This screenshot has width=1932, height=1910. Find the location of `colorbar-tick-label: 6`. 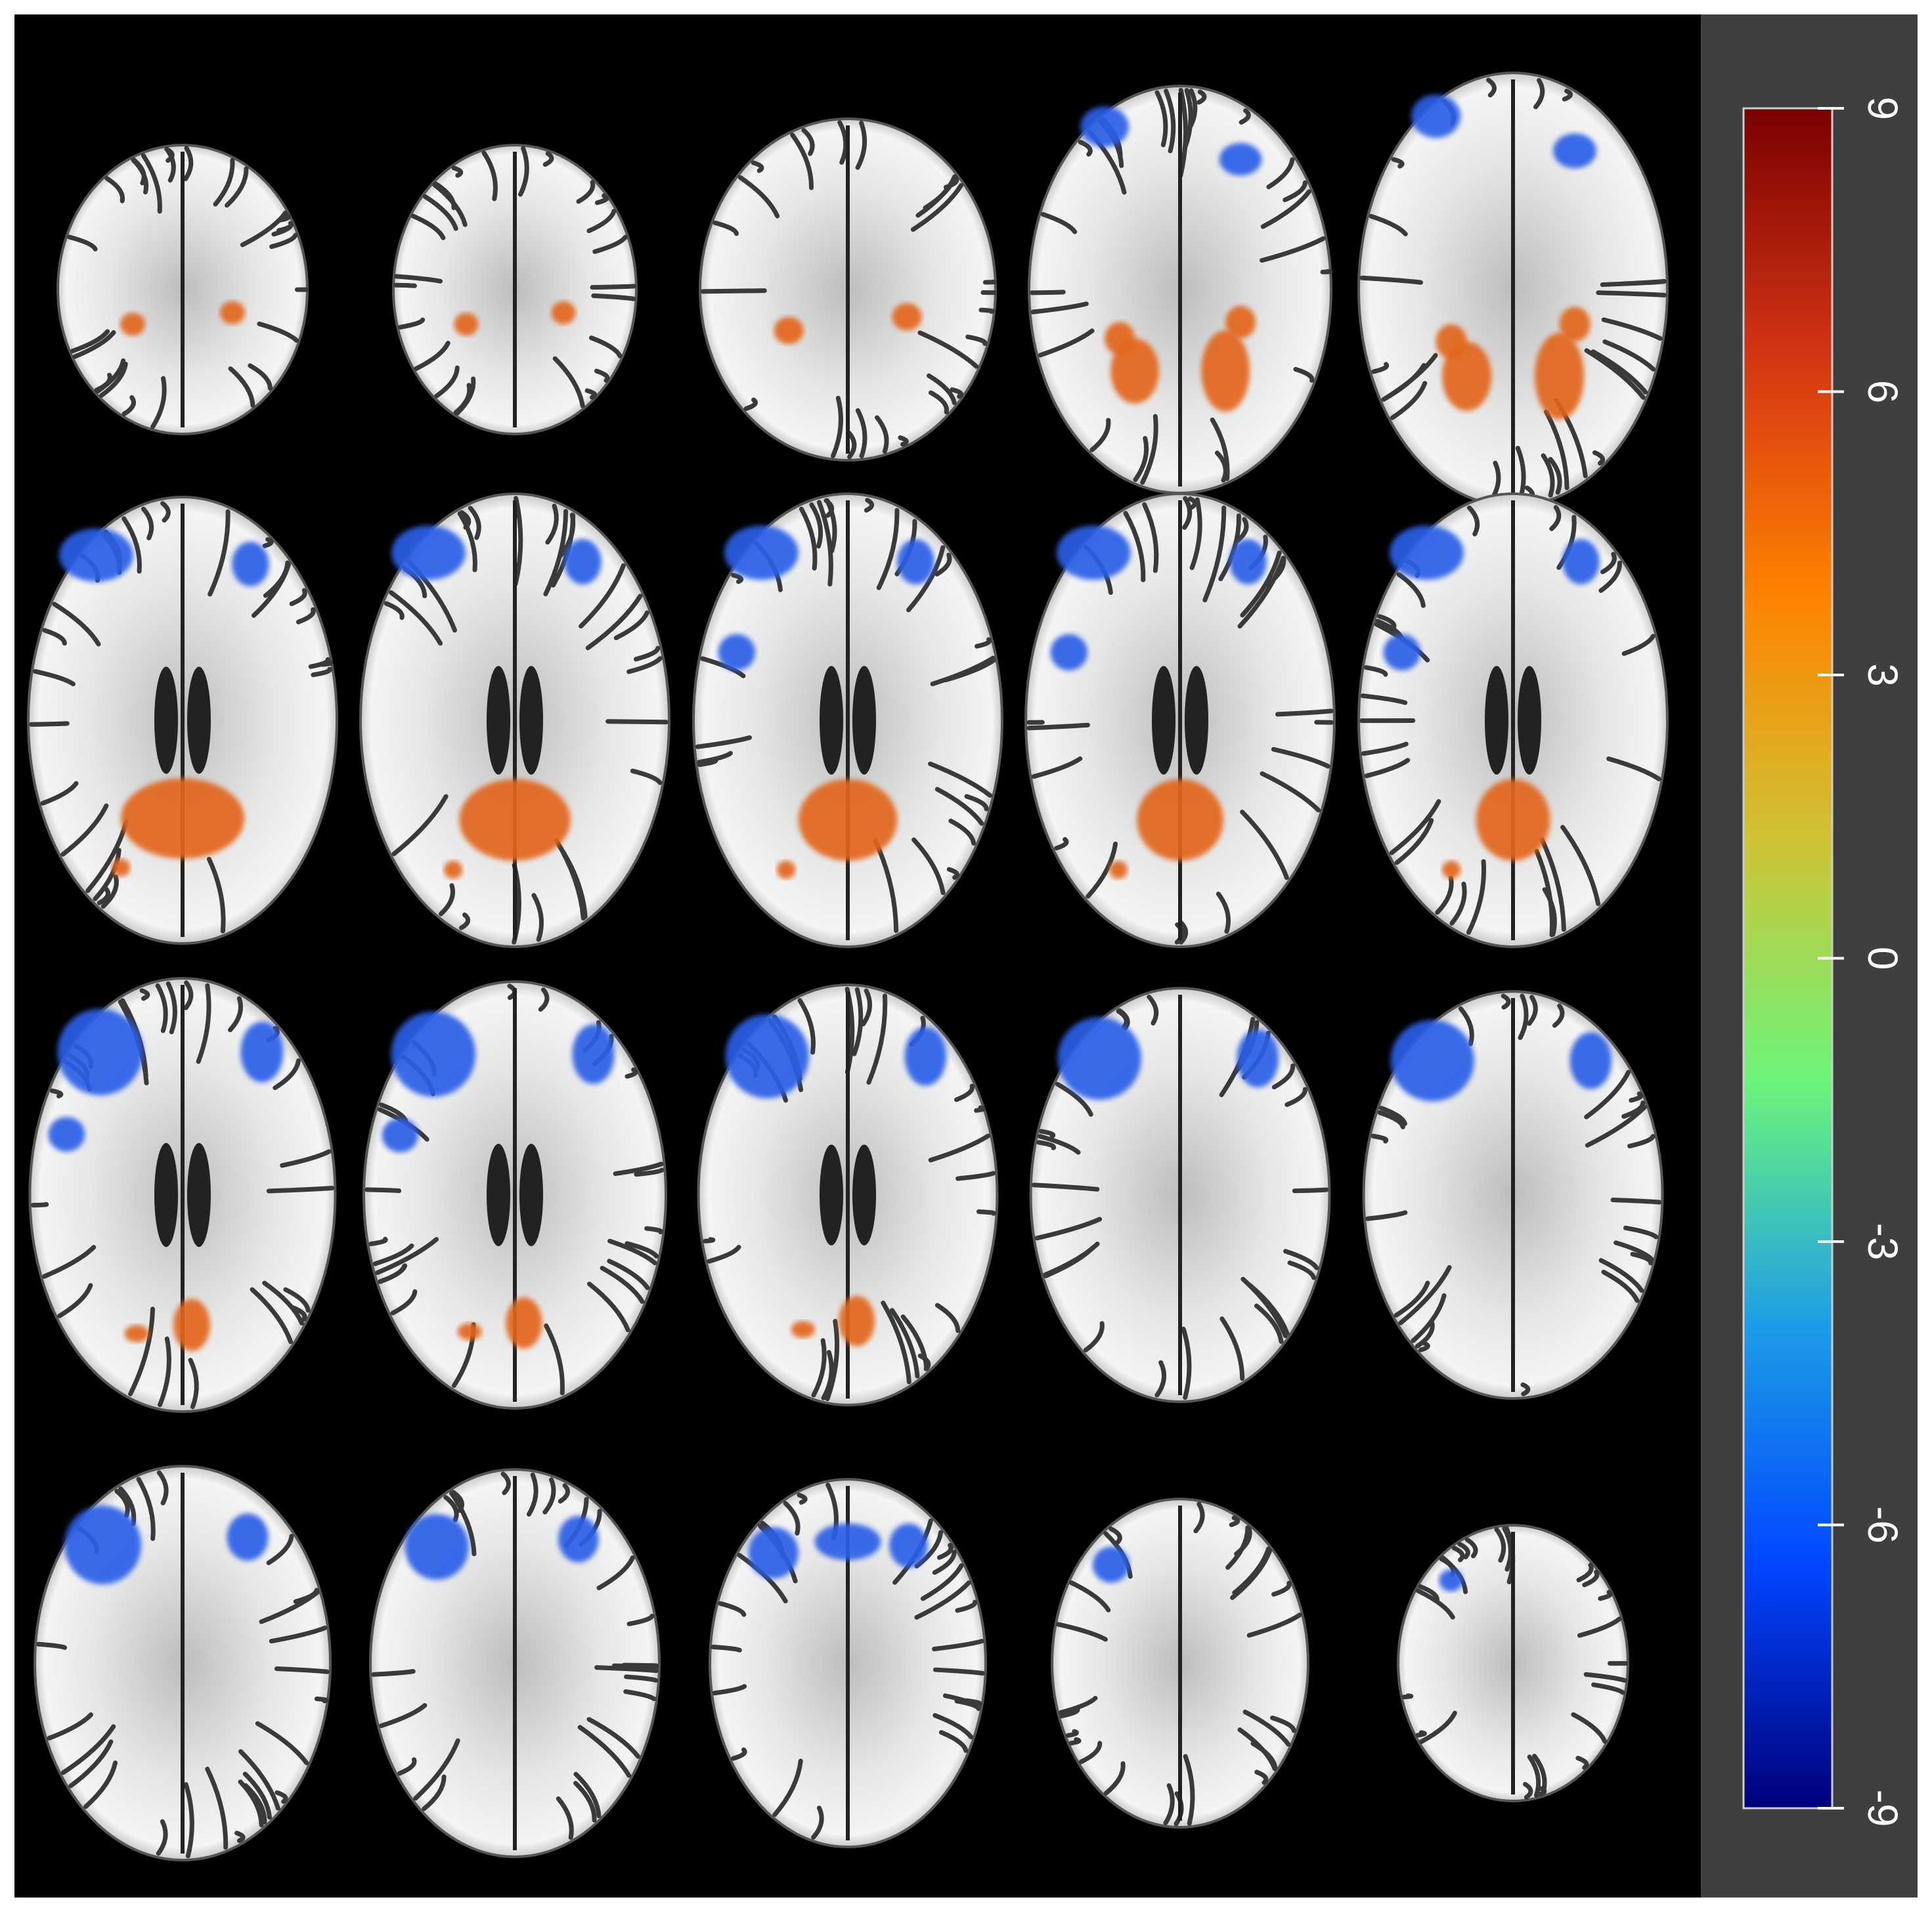

colorbar-tick-label: 6 is located at coordinates (1882, 392).